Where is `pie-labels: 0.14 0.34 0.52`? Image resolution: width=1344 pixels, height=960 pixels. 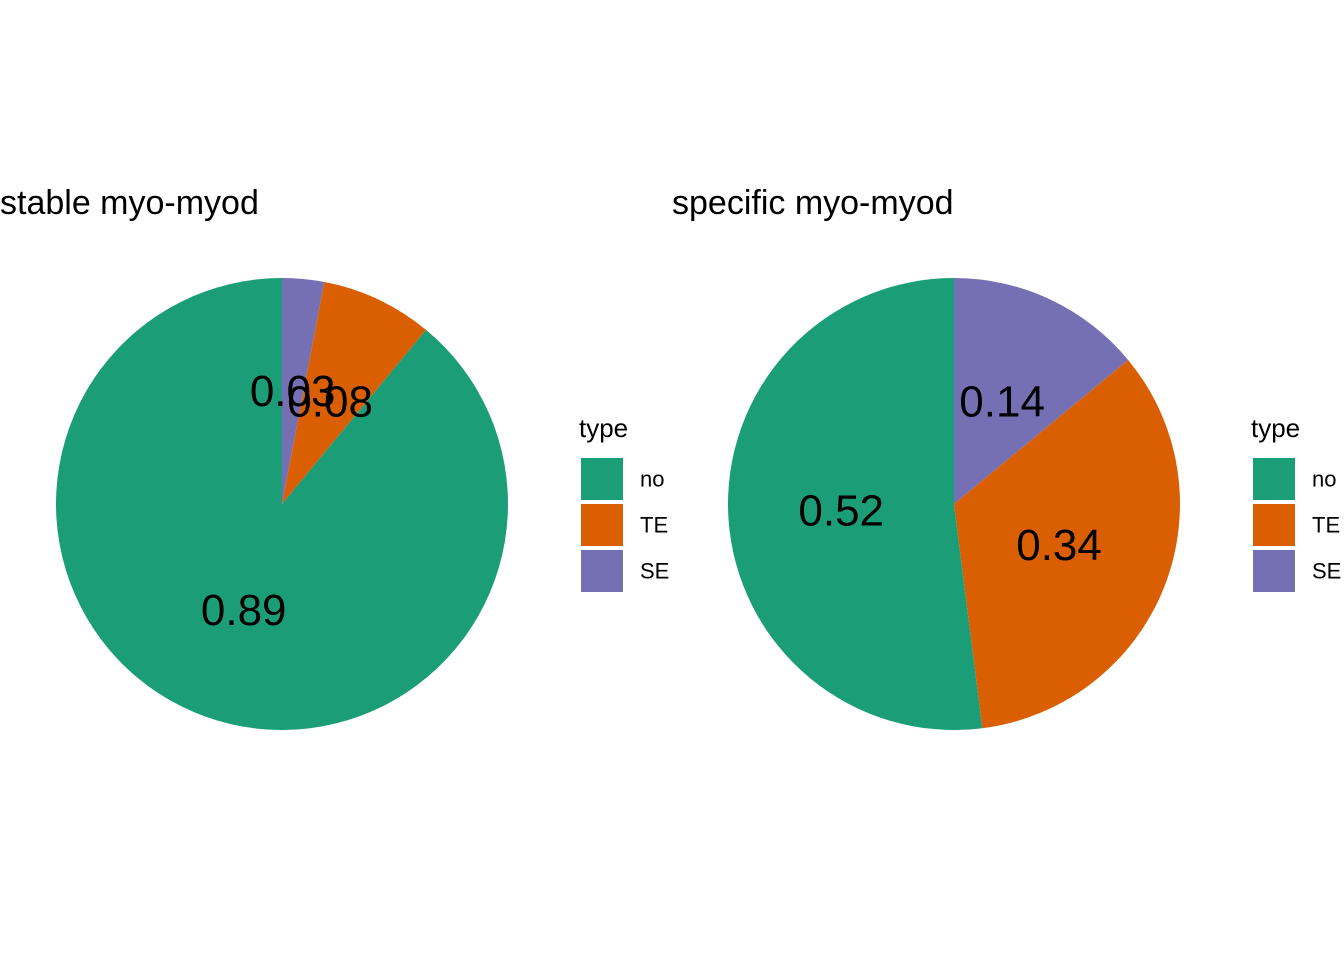 pie-labels: 0.14 0.34 0.52 is located at coordinates (949, 473).